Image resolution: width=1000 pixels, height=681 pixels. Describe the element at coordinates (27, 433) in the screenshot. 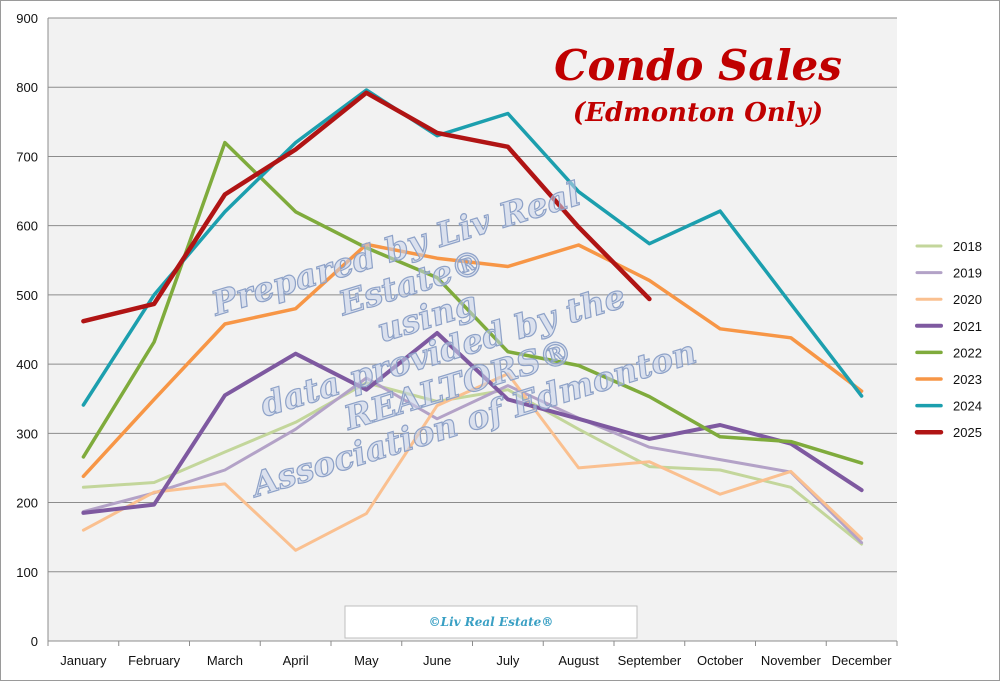

I see `y-tick-label: 300` at that location.